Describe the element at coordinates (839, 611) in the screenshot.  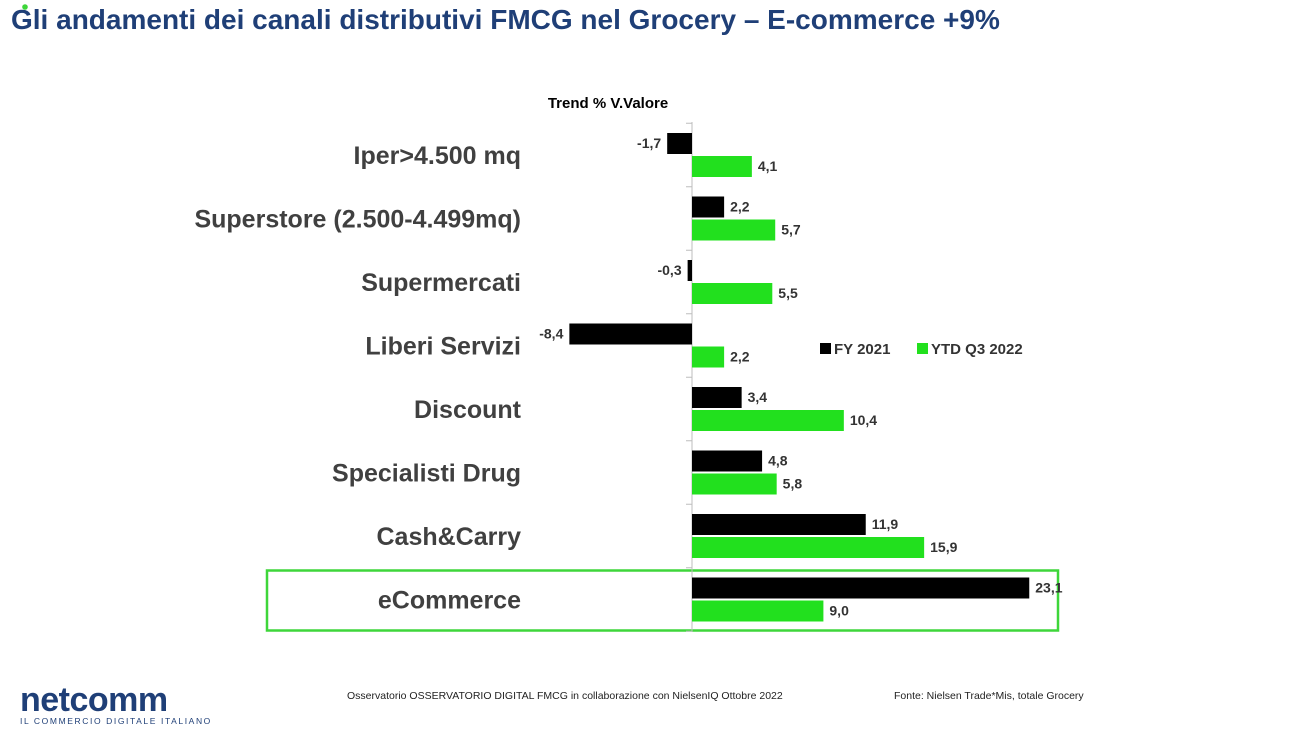
I see `data-label: 9,0` at that location.